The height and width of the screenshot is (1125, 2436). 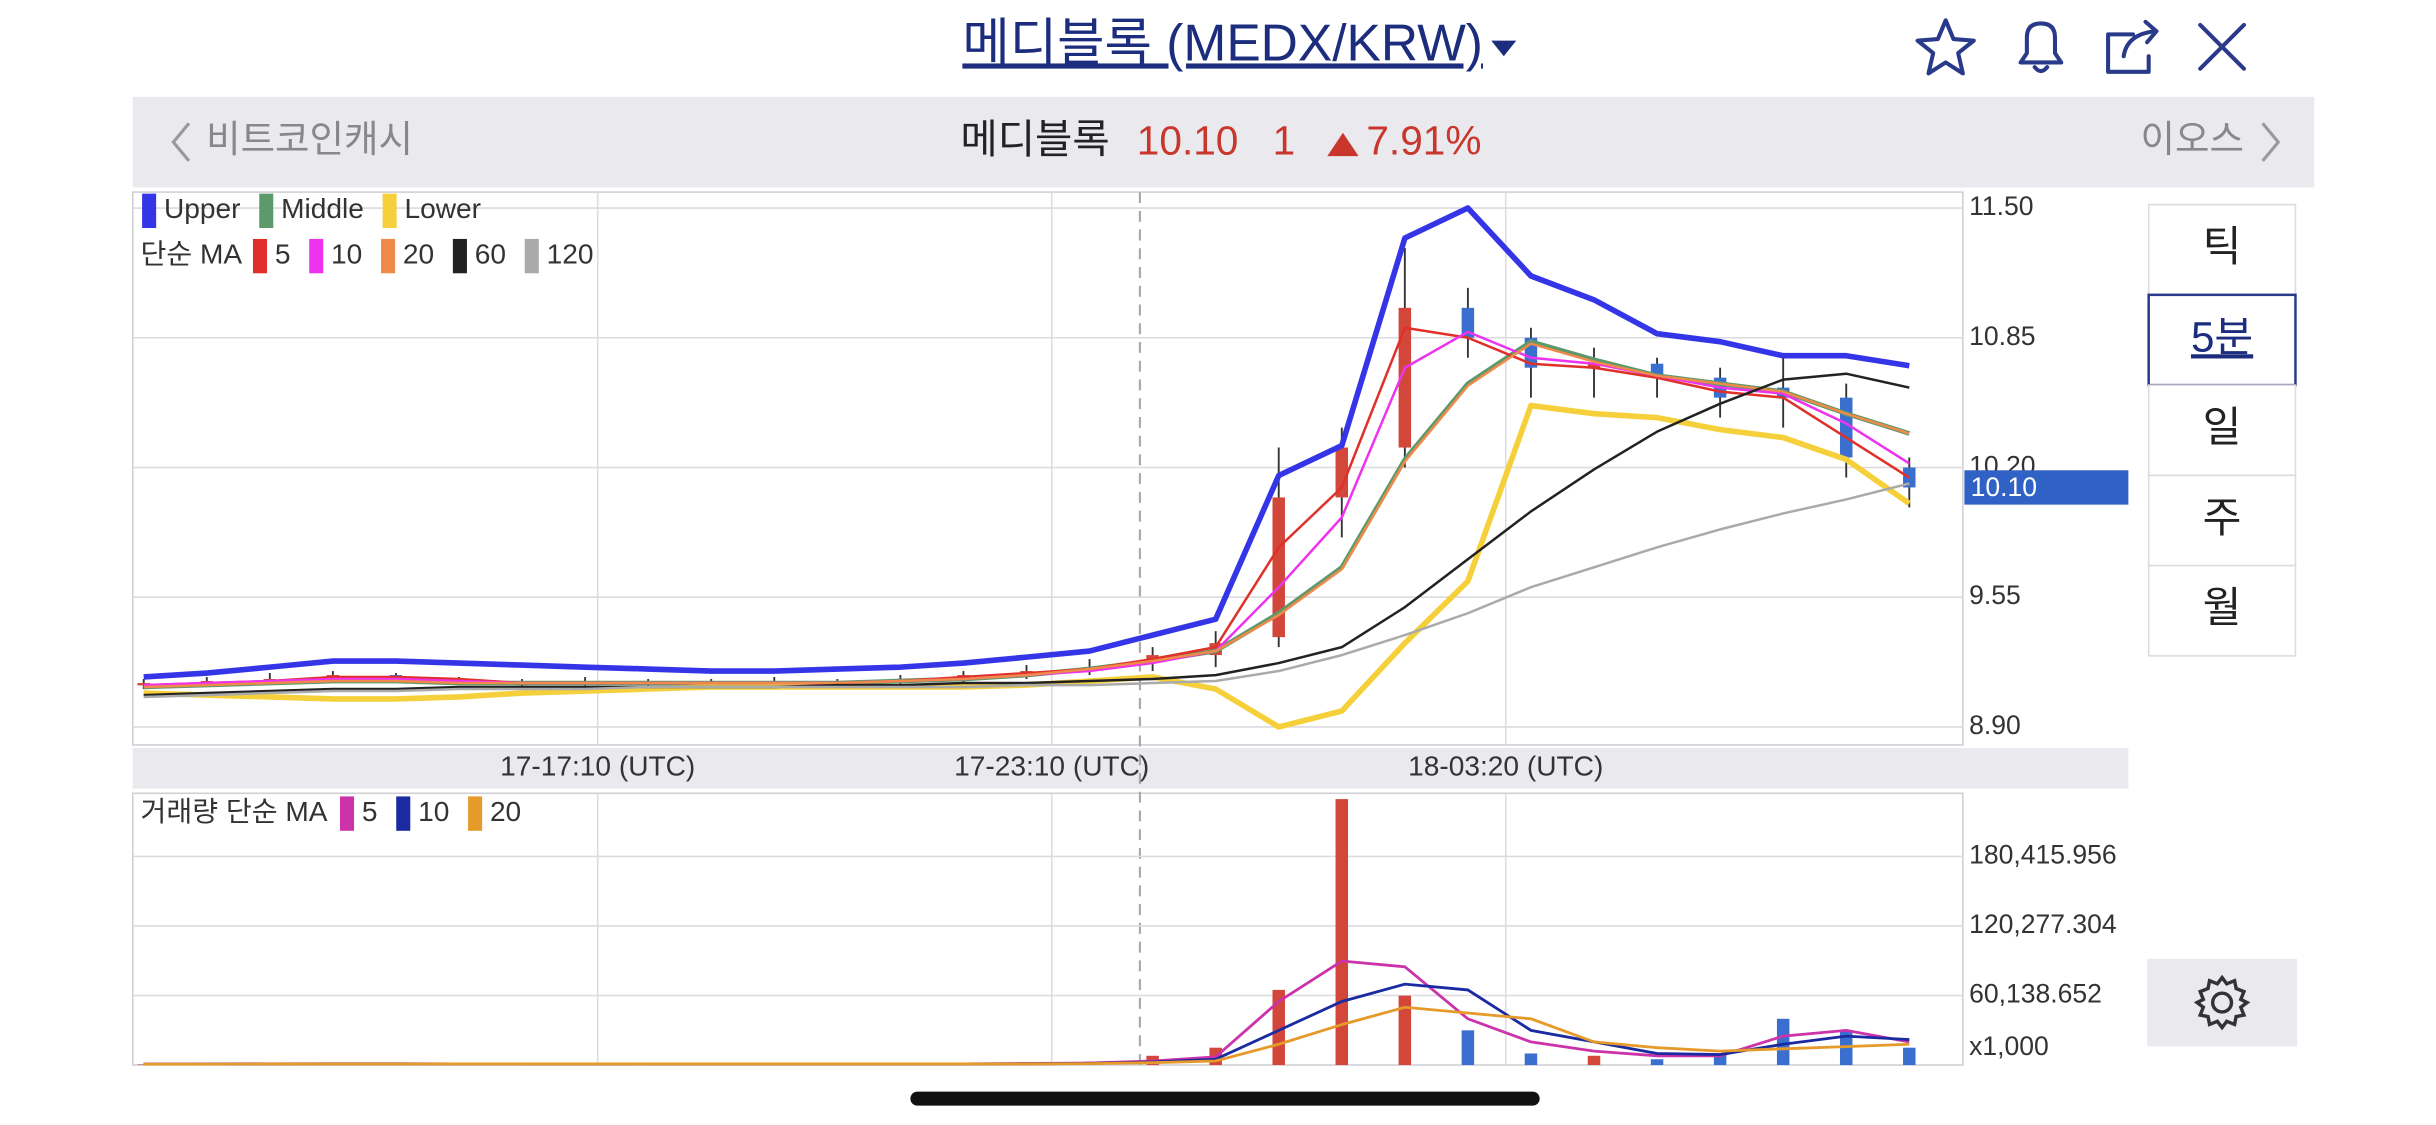 I want to click on time-axis-band, so click(x=1130, y=768).